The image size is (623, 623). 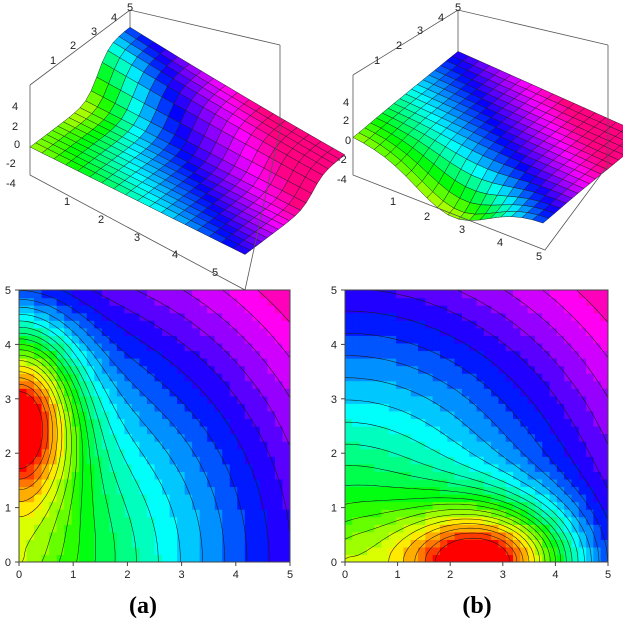 What do you see at coordinates (130, 8) in the screenshot?
I see `surface-a-y-tick: 5` at bounding box center [130, 8].